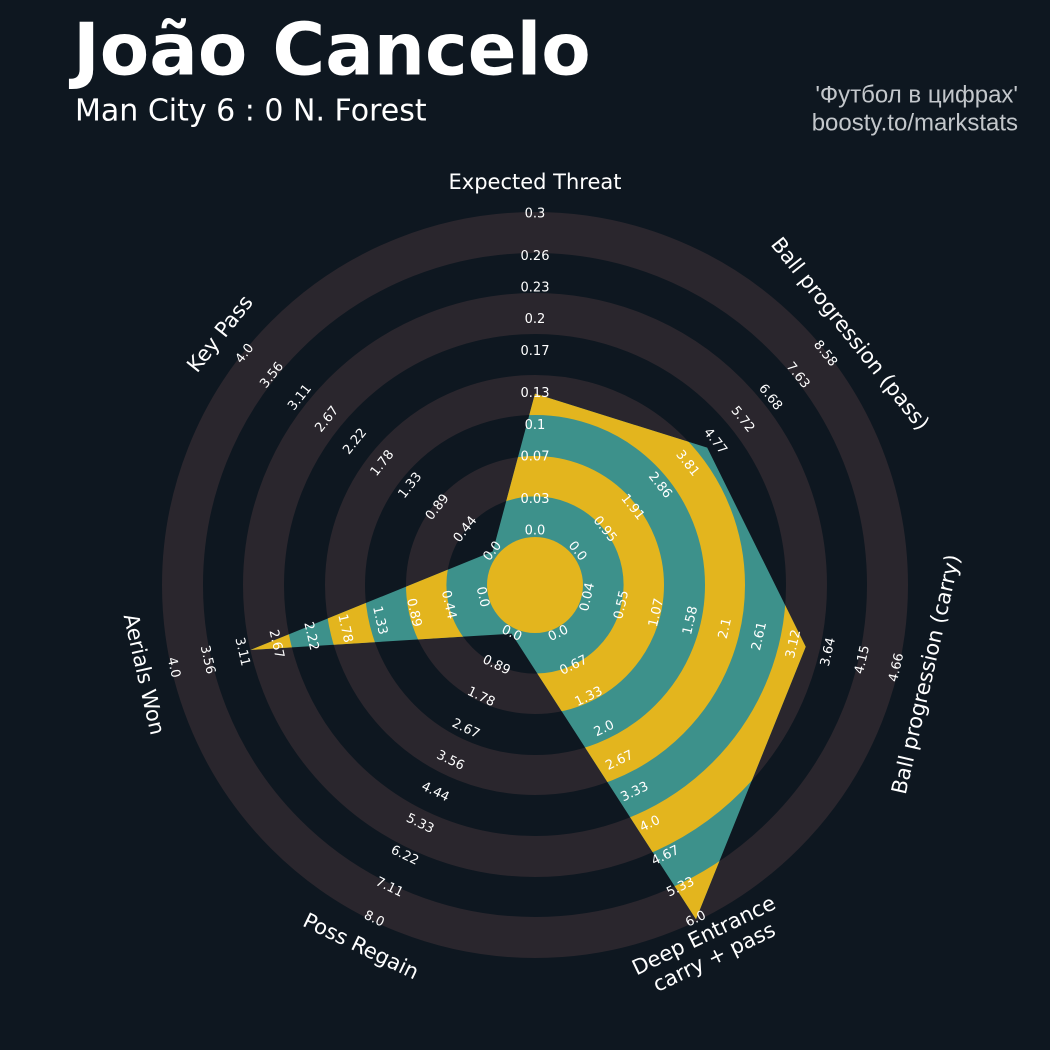 The image size is (1050, 1054). Describe the element at coordinates (587, 597) in the screenshot. I see `tick-label: 0.04` at that location.